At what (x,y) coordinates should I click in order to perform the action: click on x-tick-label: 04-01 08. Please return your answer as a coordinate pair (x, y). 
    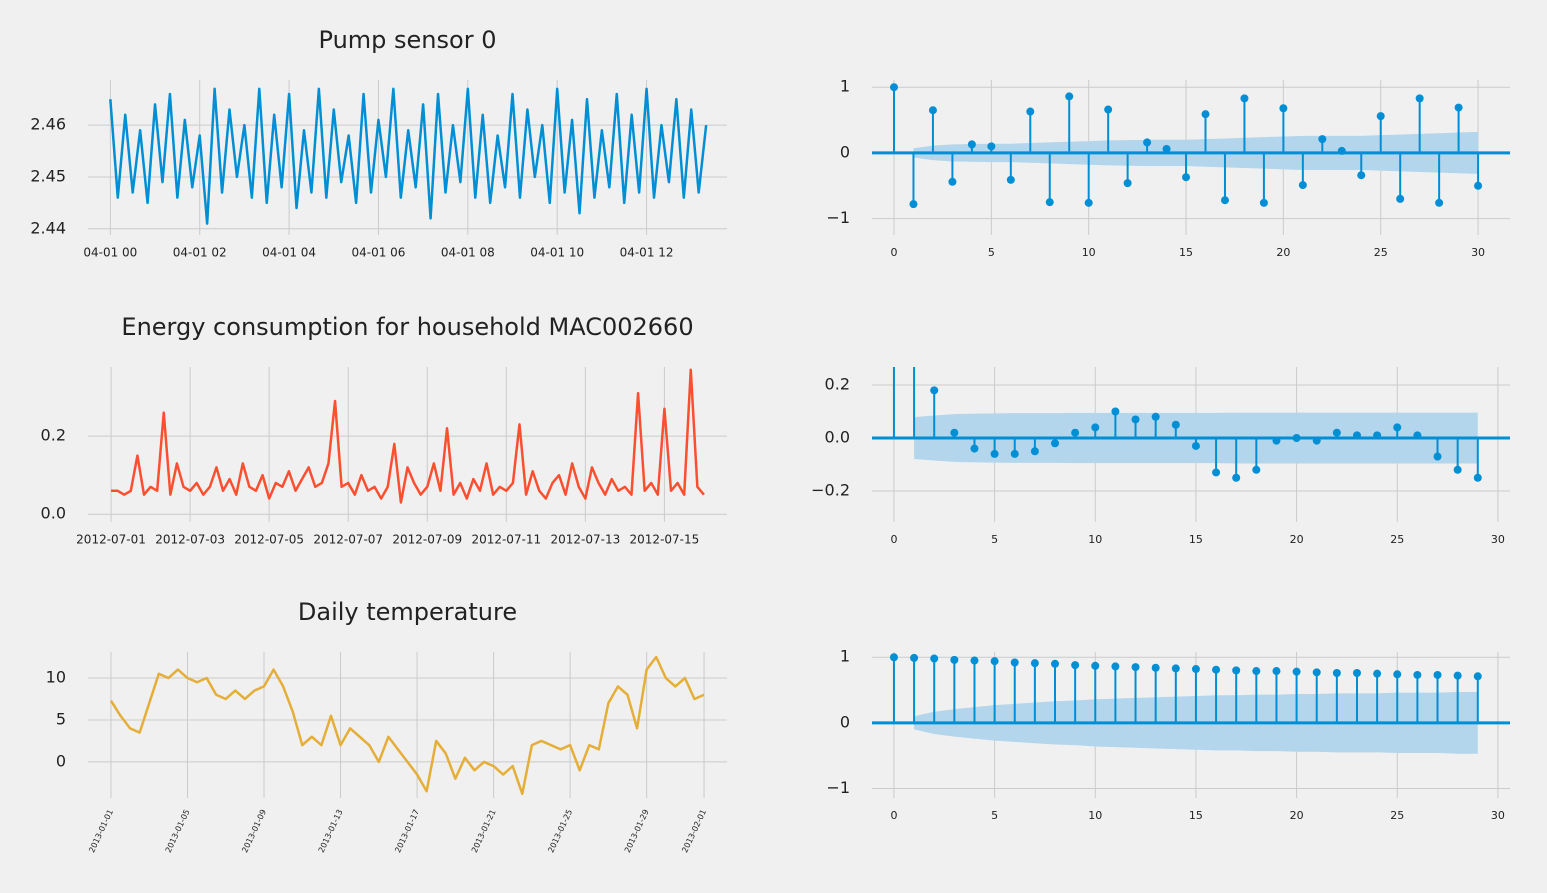
    Looking at the image, I should click on (468, 253).